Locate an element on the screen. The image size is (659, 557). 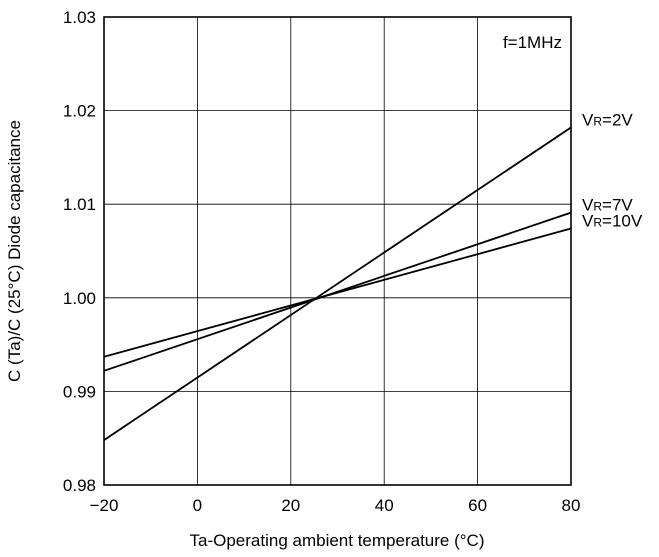
series-label: VR=7V is located at coordinates (607, 205).